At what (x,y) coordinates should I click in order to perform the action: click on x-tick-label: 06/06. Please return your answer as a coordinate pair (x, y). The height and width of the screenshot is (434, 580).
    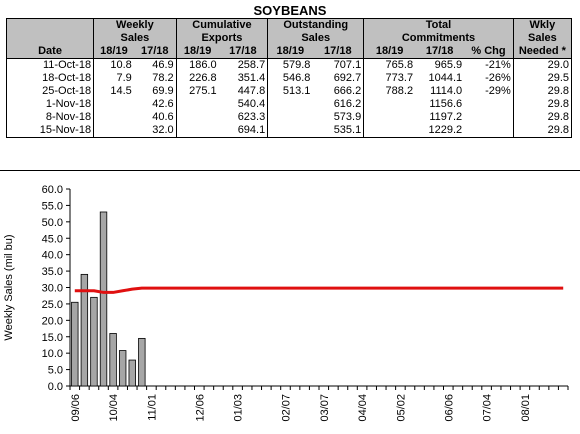
    Looking at the image, I should click on (449, 408).